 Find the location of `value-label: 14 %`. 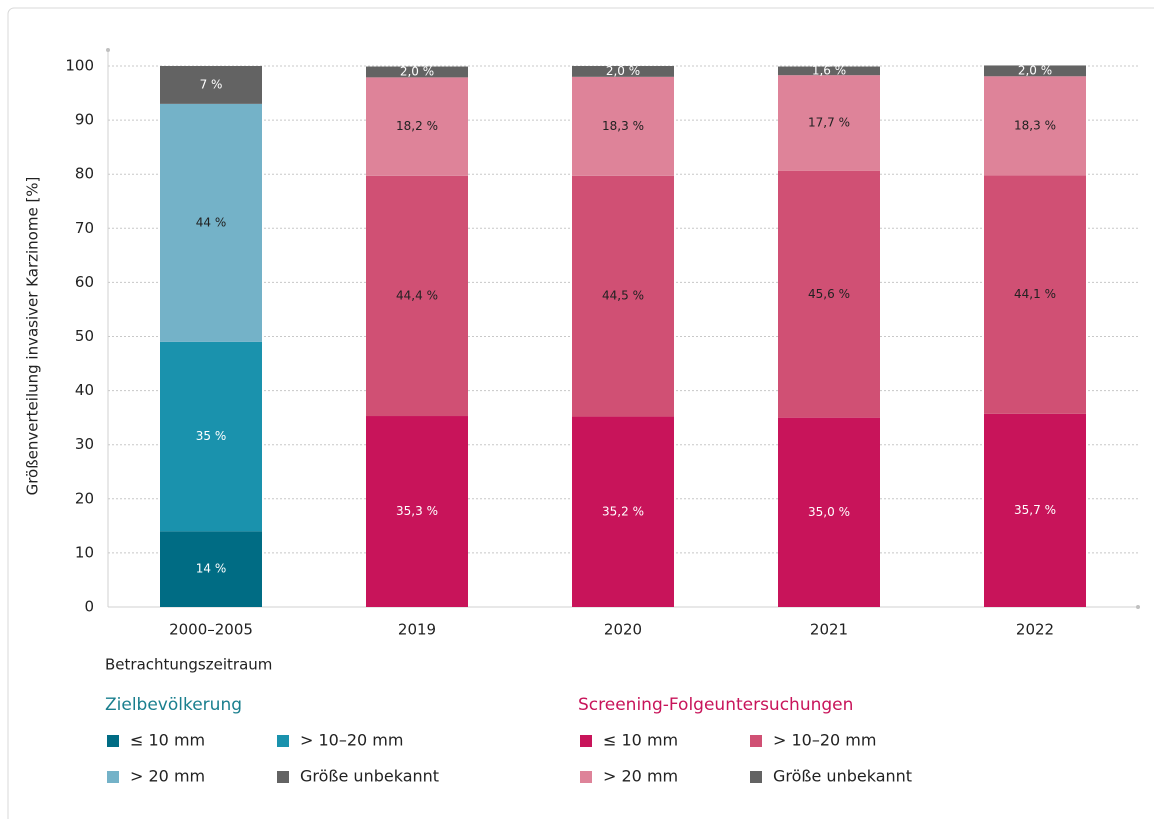

value-label: 14 % is located at coordinates (211, 569).